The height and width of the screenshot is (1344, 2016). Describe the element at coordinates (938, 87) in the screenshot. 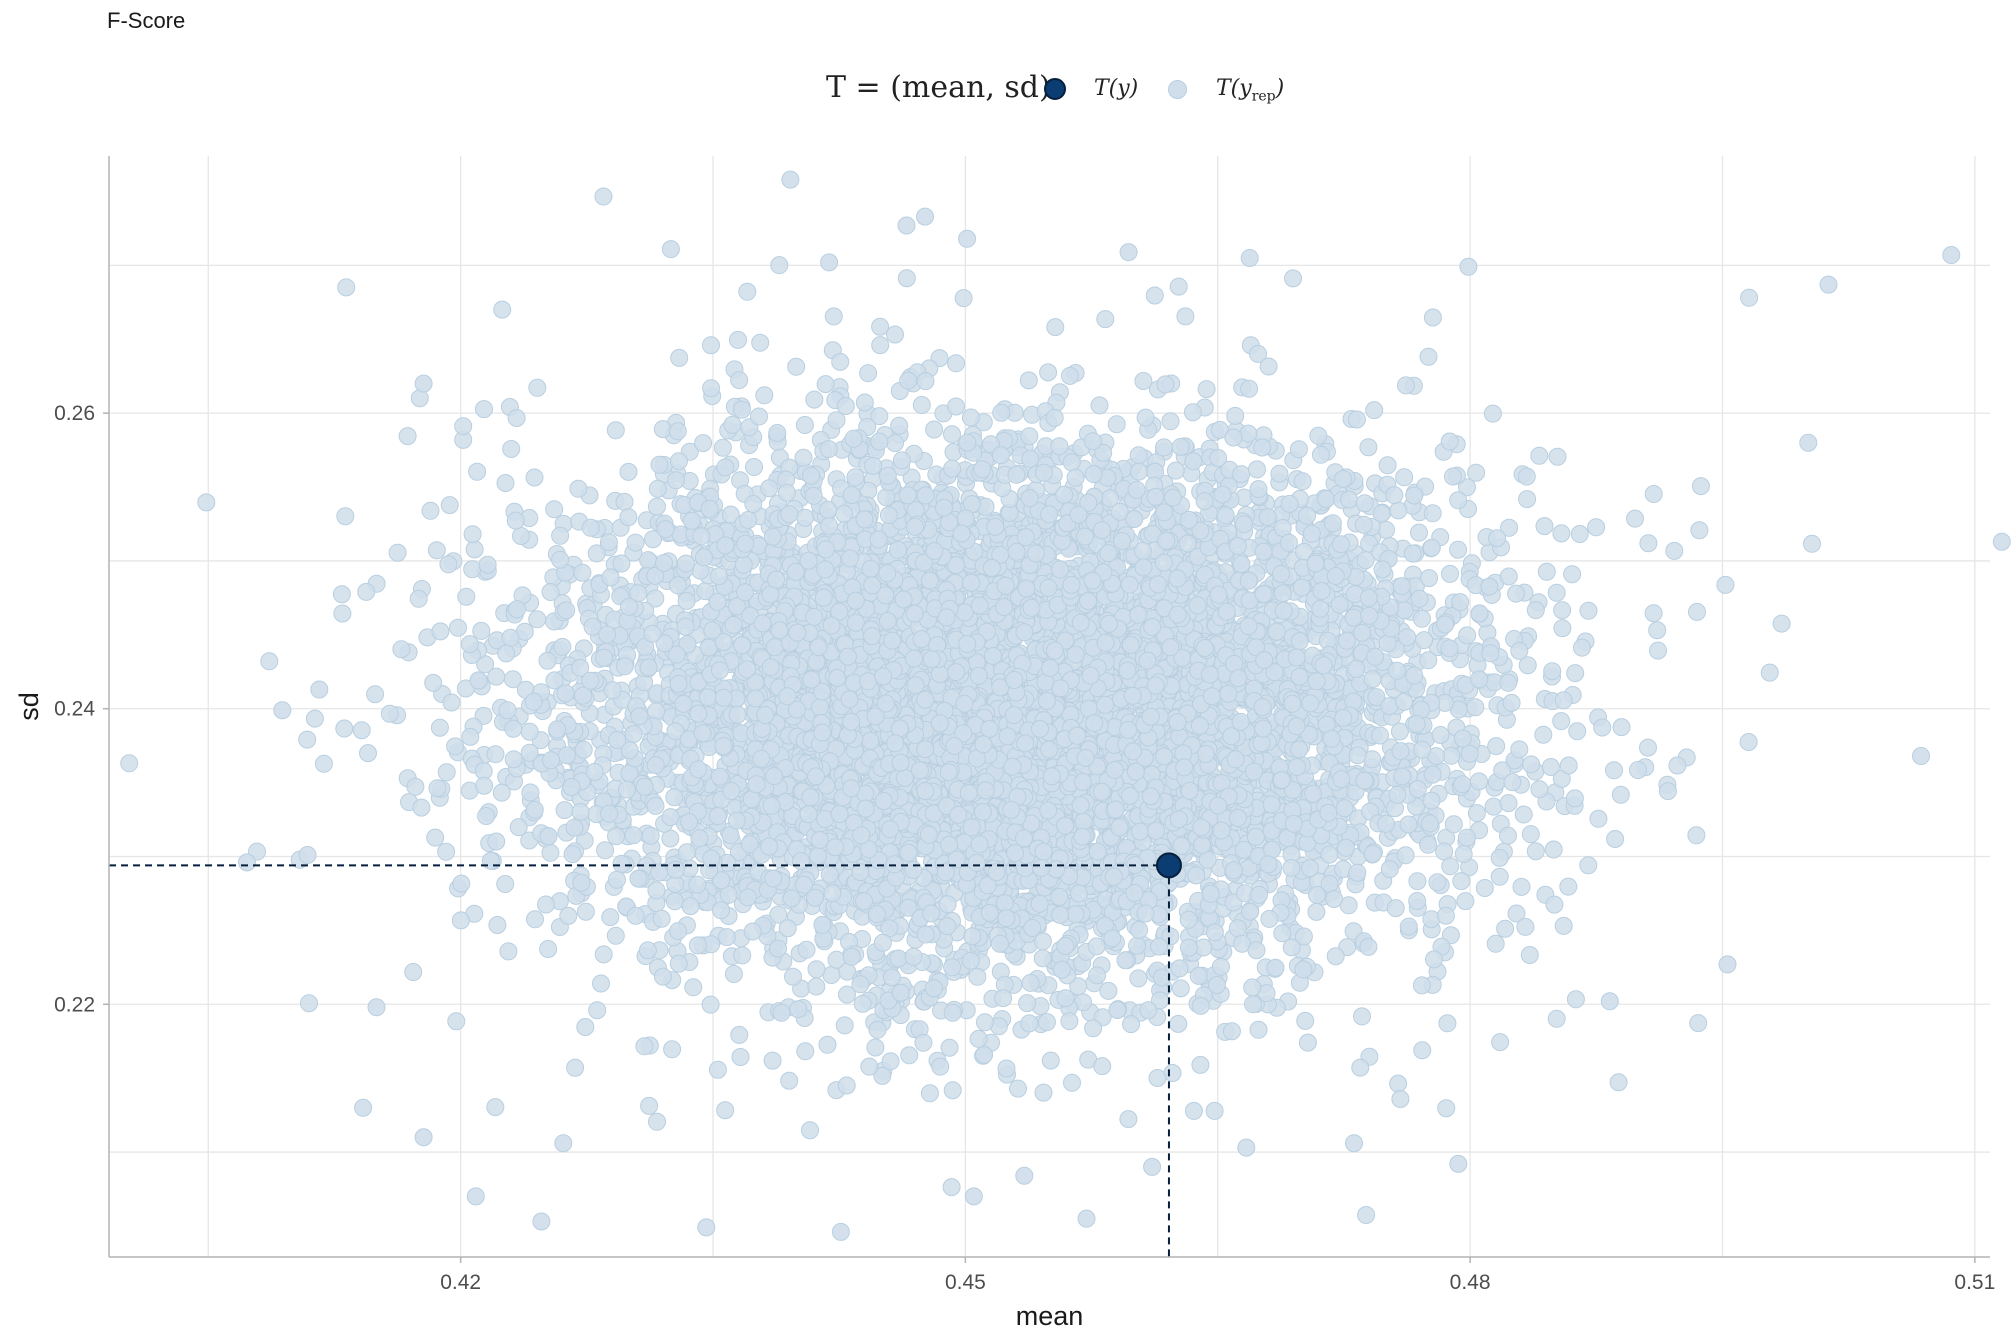

I see `legend-stat-label: T = (mean, sd)` at that location.